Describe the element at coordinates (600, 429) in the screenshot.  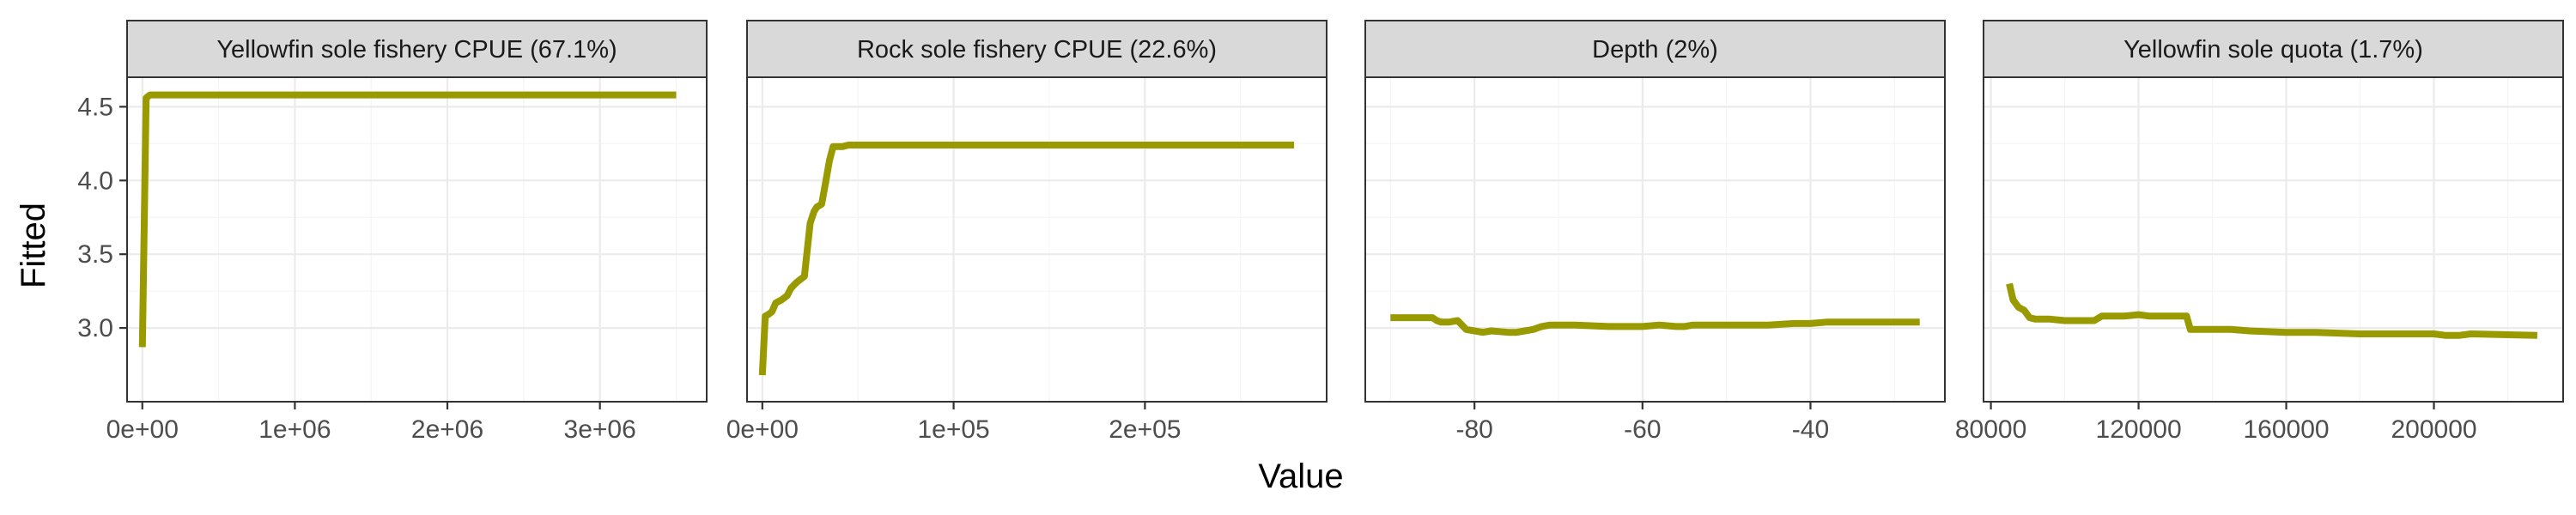
I see `x-tick-label: 3e+06` at that location.